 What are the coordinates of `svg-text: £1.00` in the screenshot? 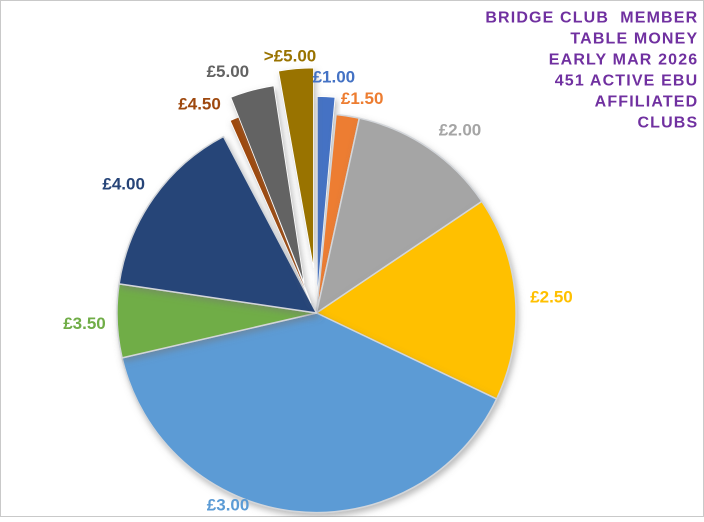 It's located at (334, 77).